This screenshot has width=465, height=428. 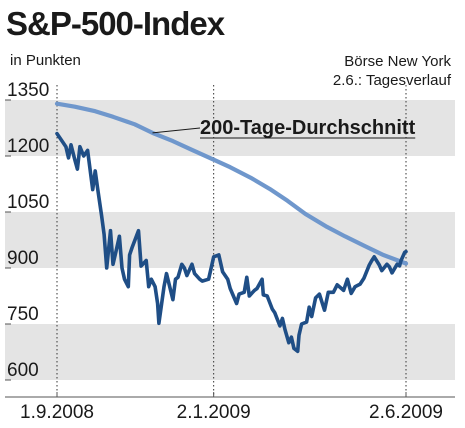 What do you see at coordinates (115, 23) in the screenshot?
I see `chart-title: S&P-500-Index` at bounding box center [115, 23].